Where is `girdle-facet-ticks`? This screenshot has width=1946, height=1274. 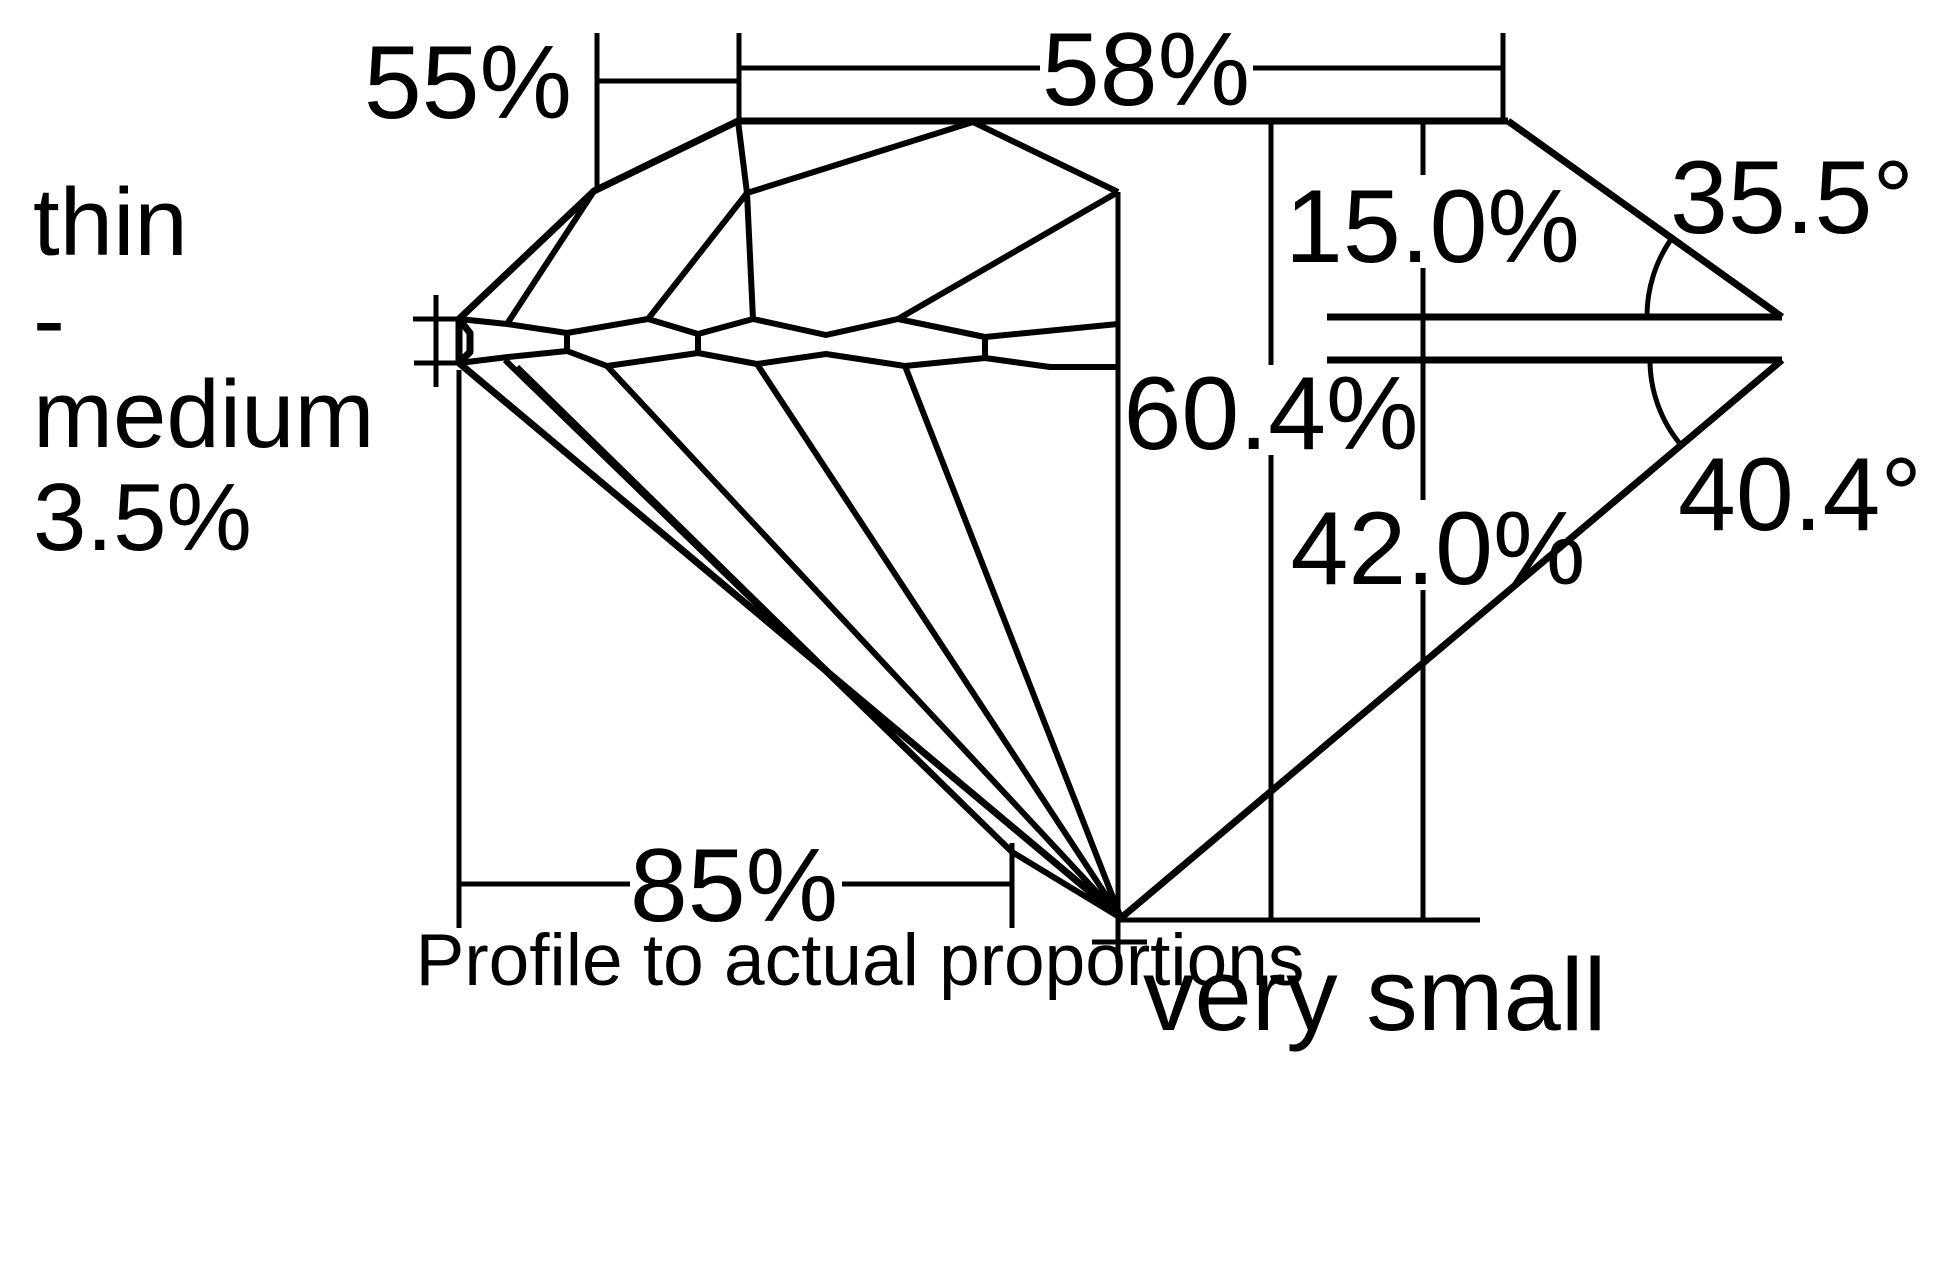 girdle-facet-ticks is located at coordinates (776, 345).